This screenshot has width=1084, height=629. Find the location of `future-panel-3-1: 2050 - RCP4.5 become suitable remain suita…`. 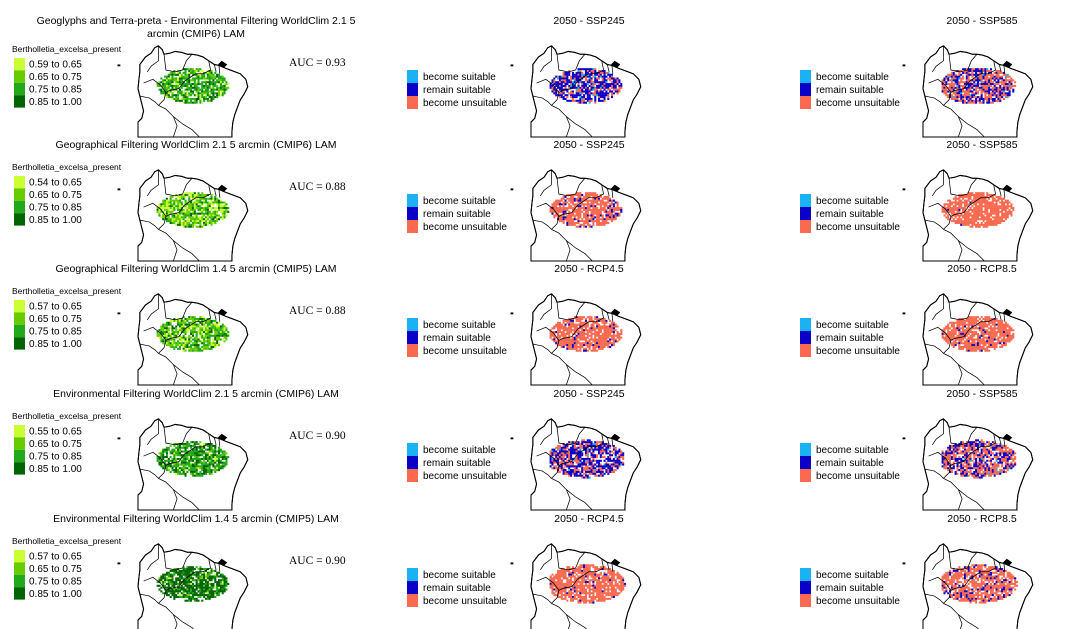

future-panel-3-1: 2050 - RCP4.5 become suitable remain suita… is located at coordinates (524, 324).